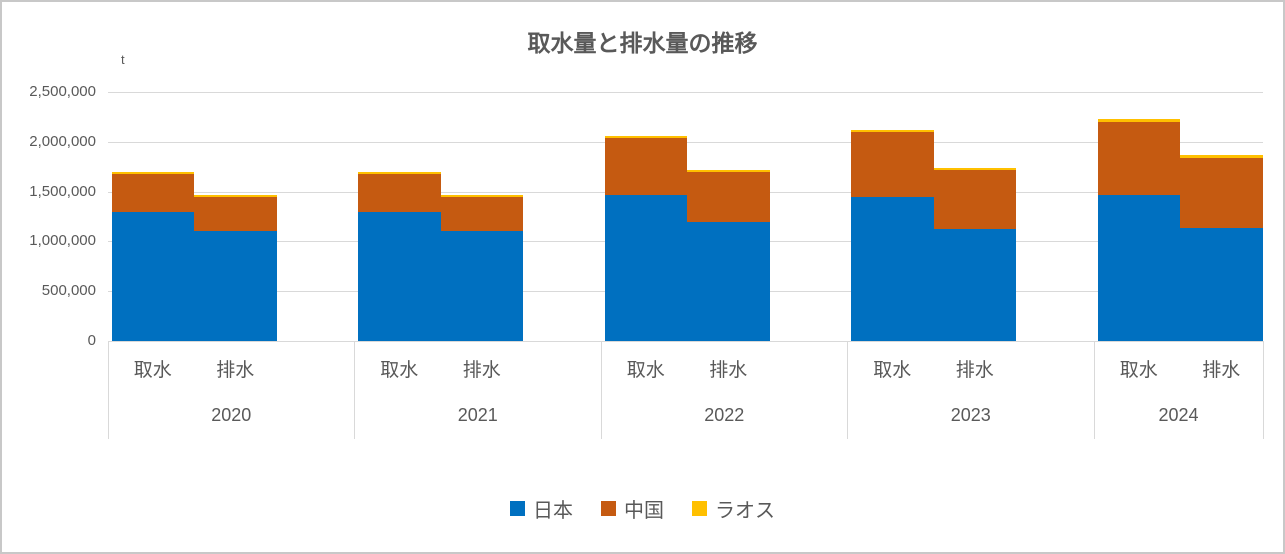  What do you see at coordinates (517, 508) in the screenshot?
I see `legend-swatch-japan` at bounding box center [517, 508].